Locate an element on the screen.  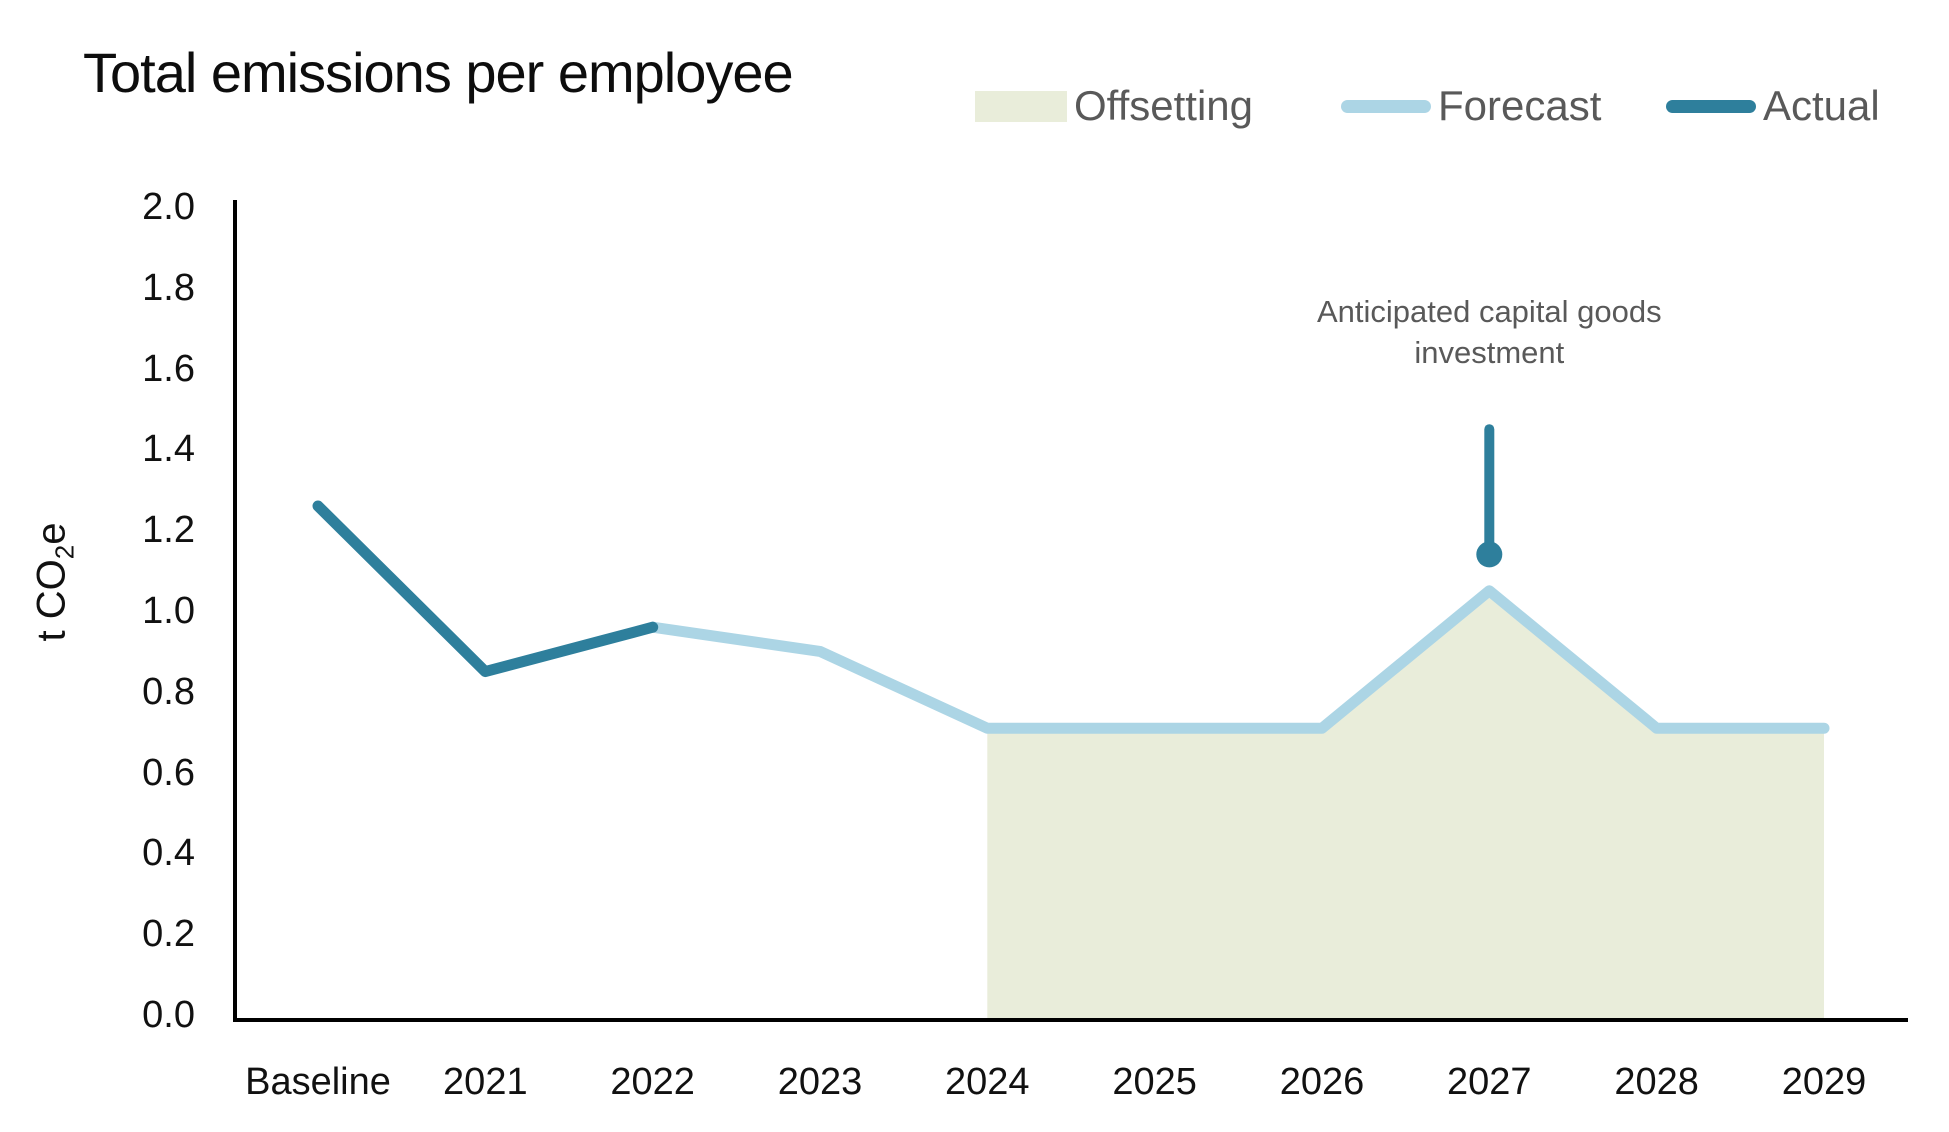
x-tick-label: 2025 is located at coordinates (1154, 1082).